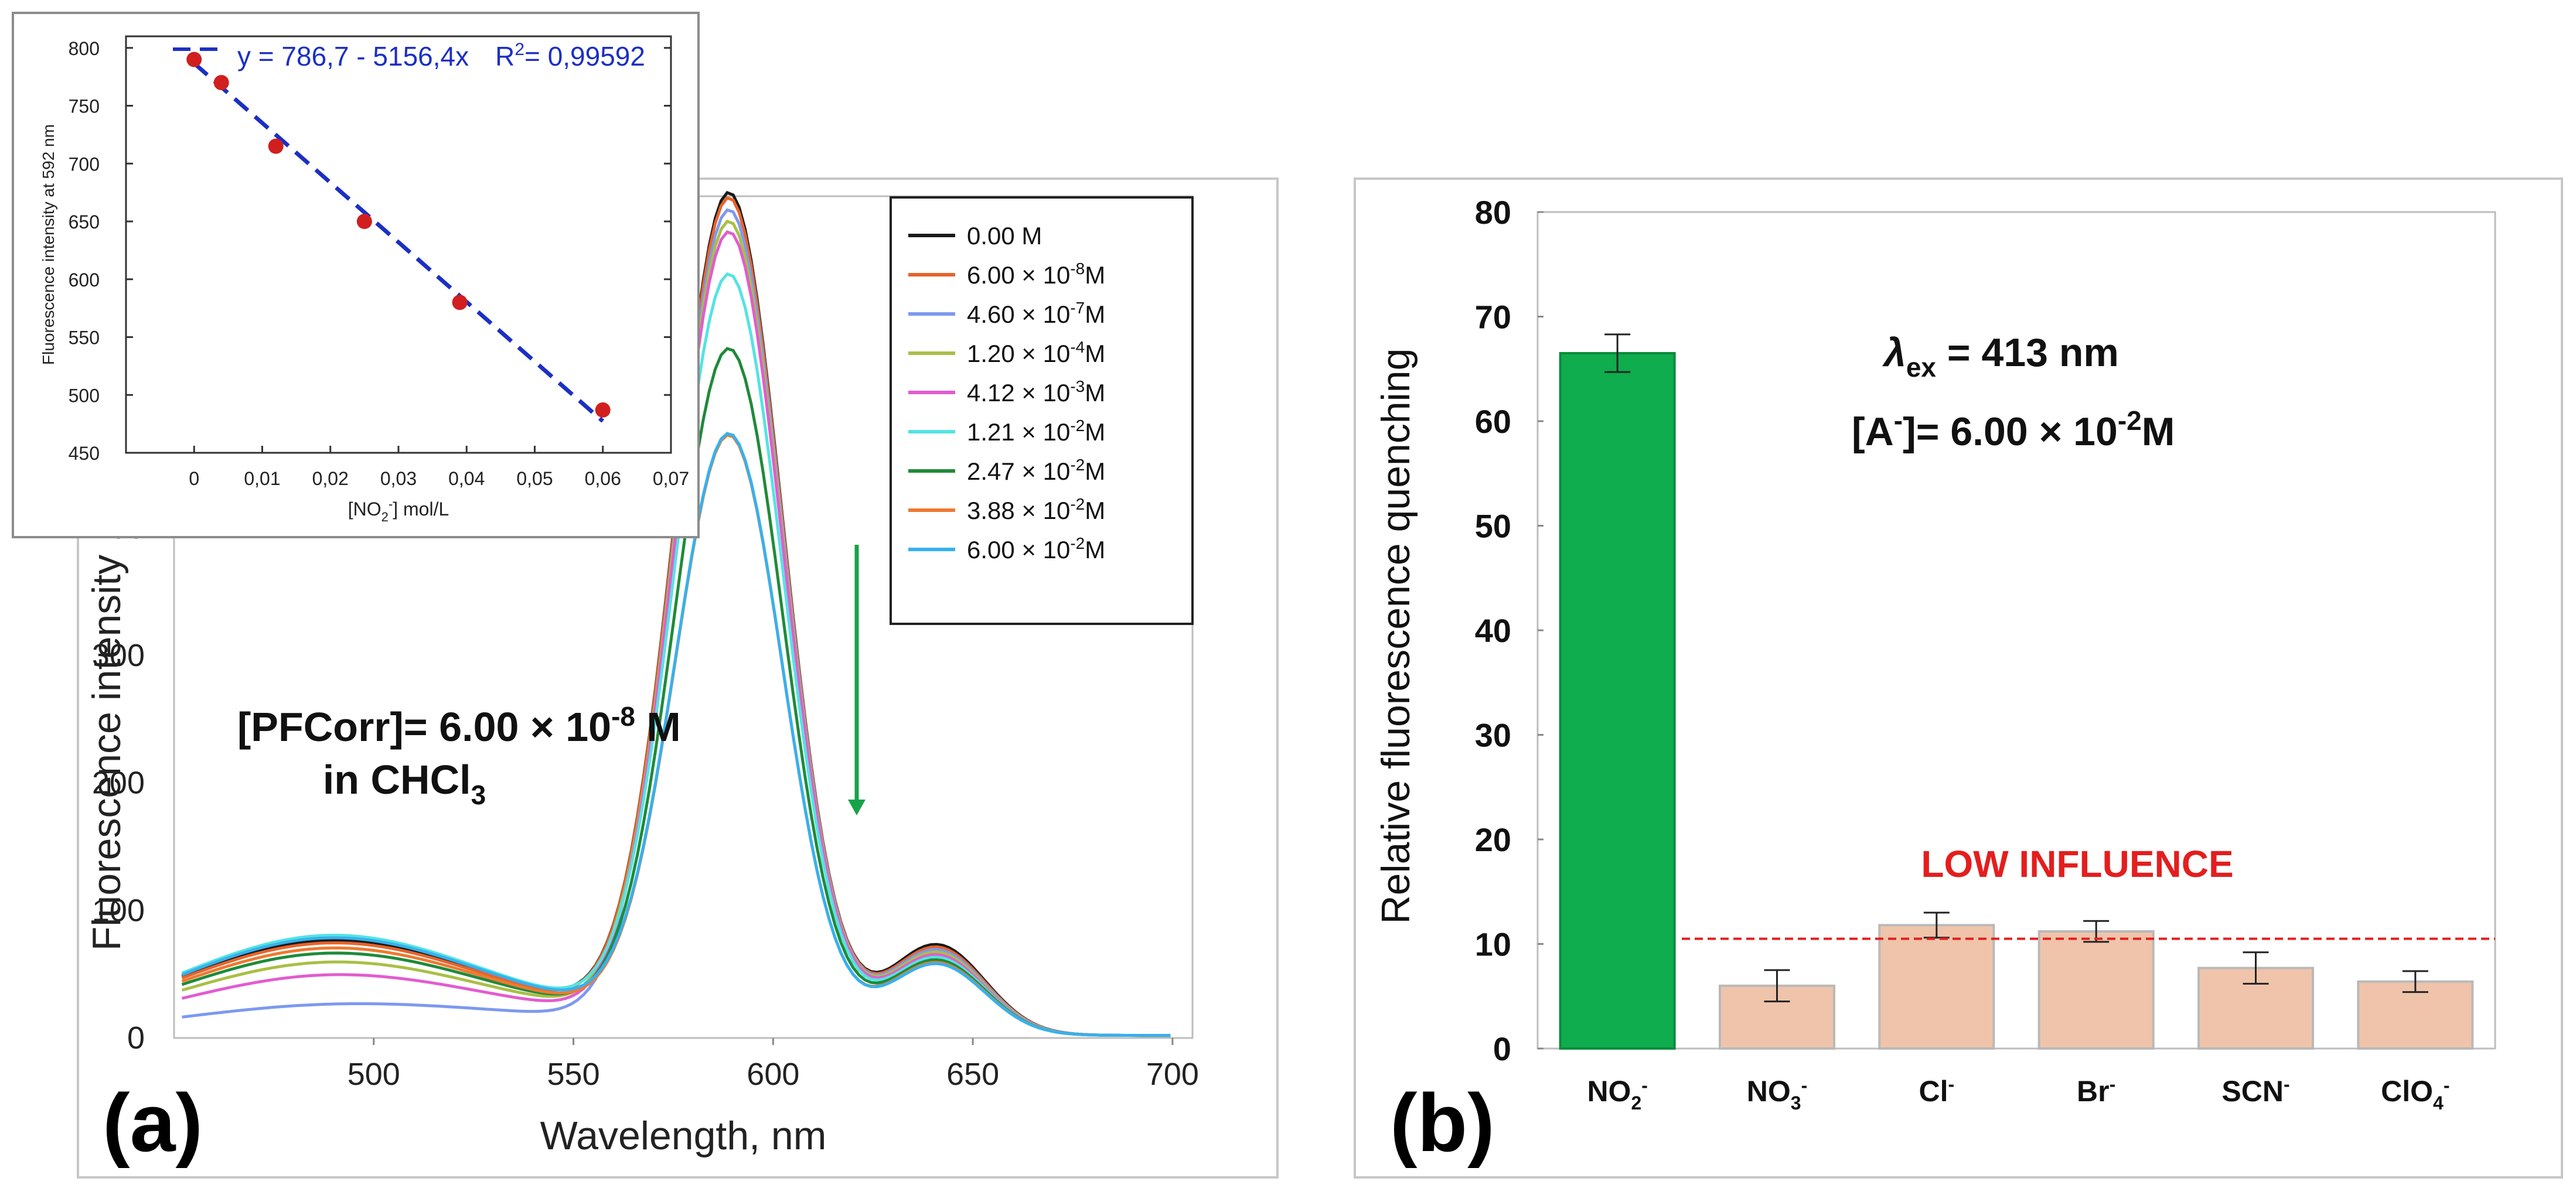  What do you see at coordinates (118, 783) in the screenshot?
I see `y-tick-label: 200` at bounding box center [118, 783].